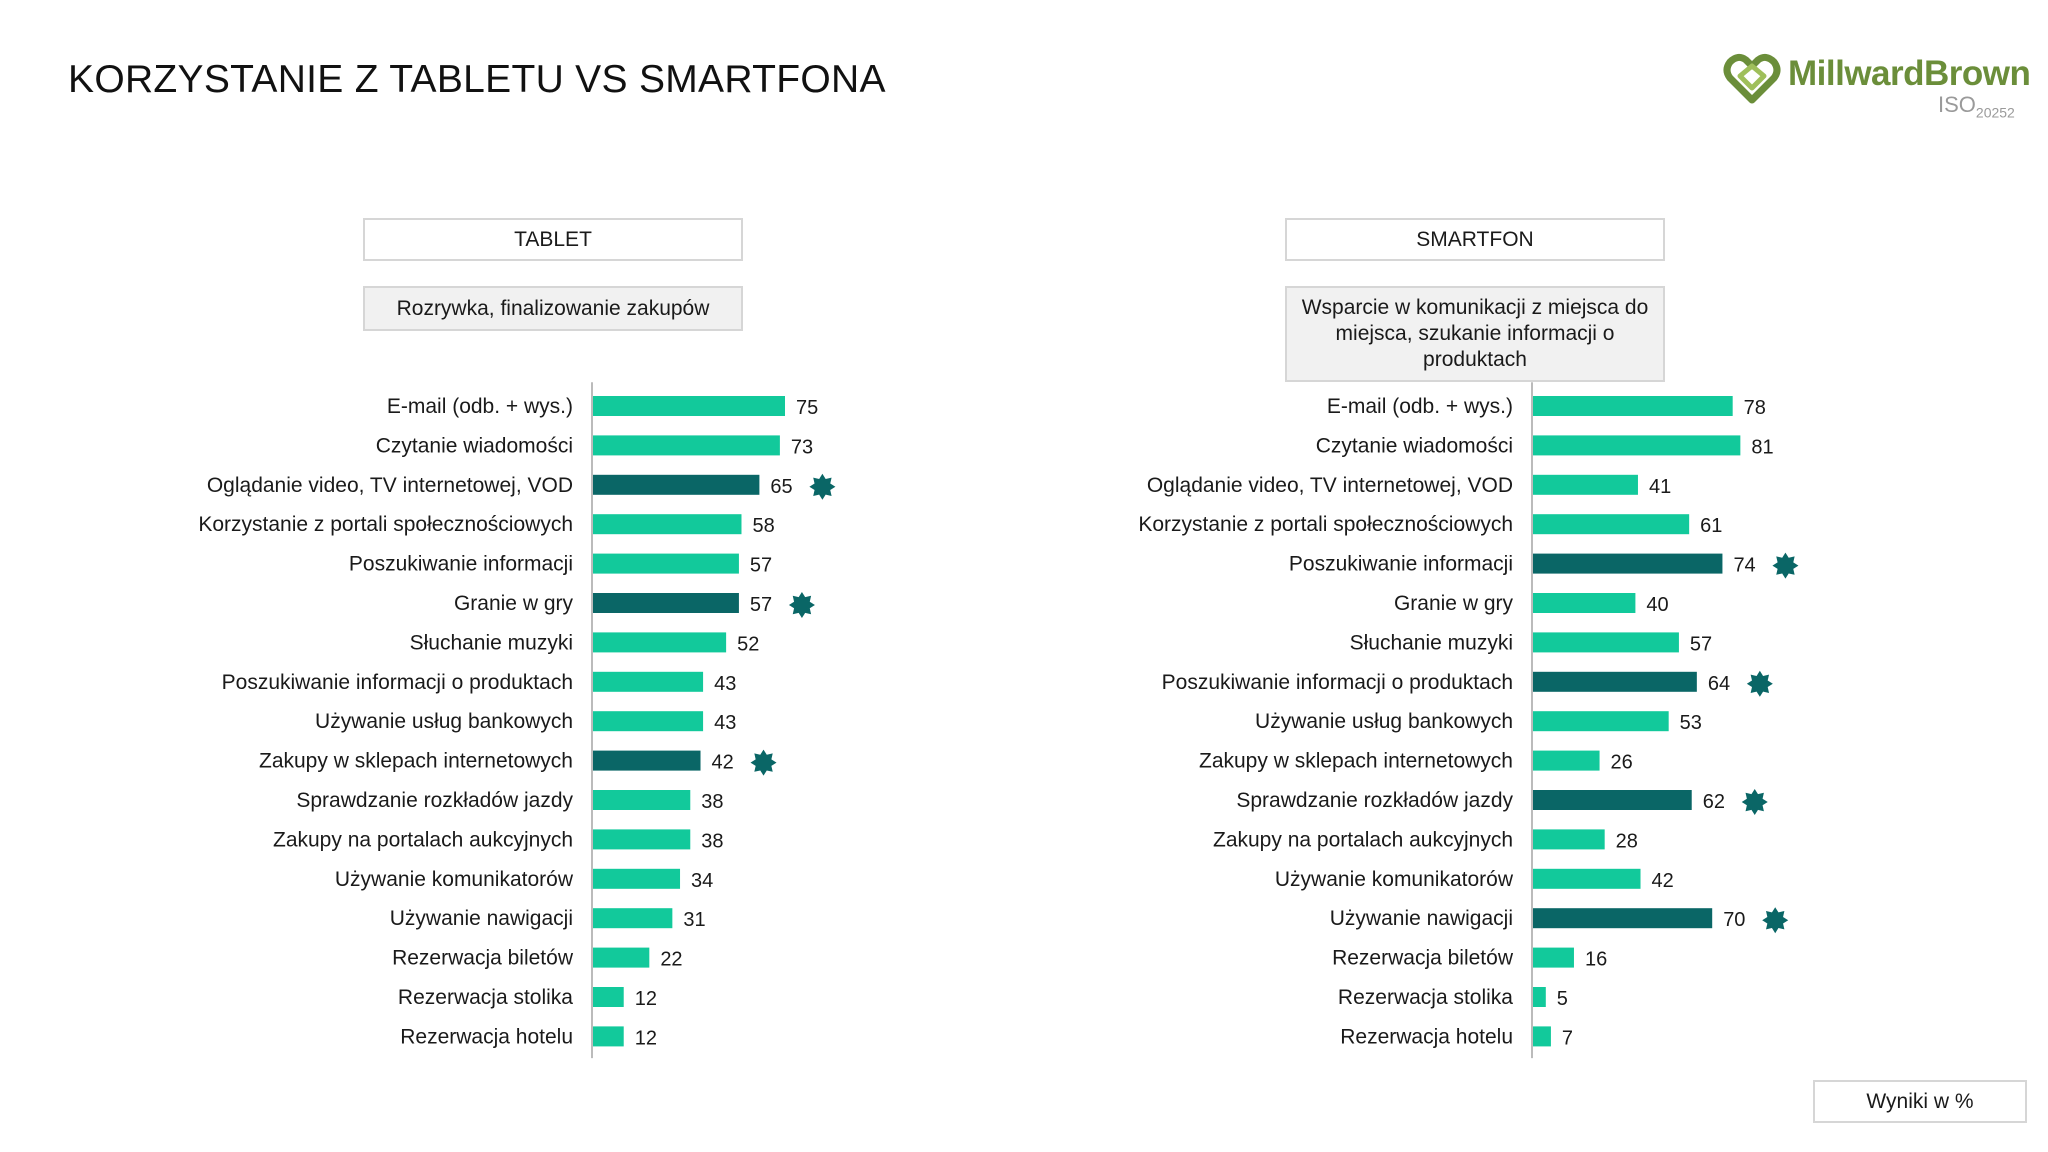 This screenshot has width=2048, height=1152. Describe the element at coordinates (416, 761) in the screenshot. I see `tablet-category-label: Zakupy w sklepach internetowych` at that location.